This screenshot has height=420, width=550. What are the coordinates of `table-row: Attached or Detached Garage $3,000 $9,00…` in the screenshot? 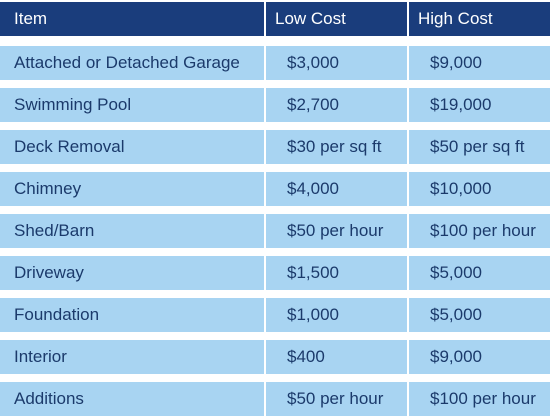 It's located at (275, 63).